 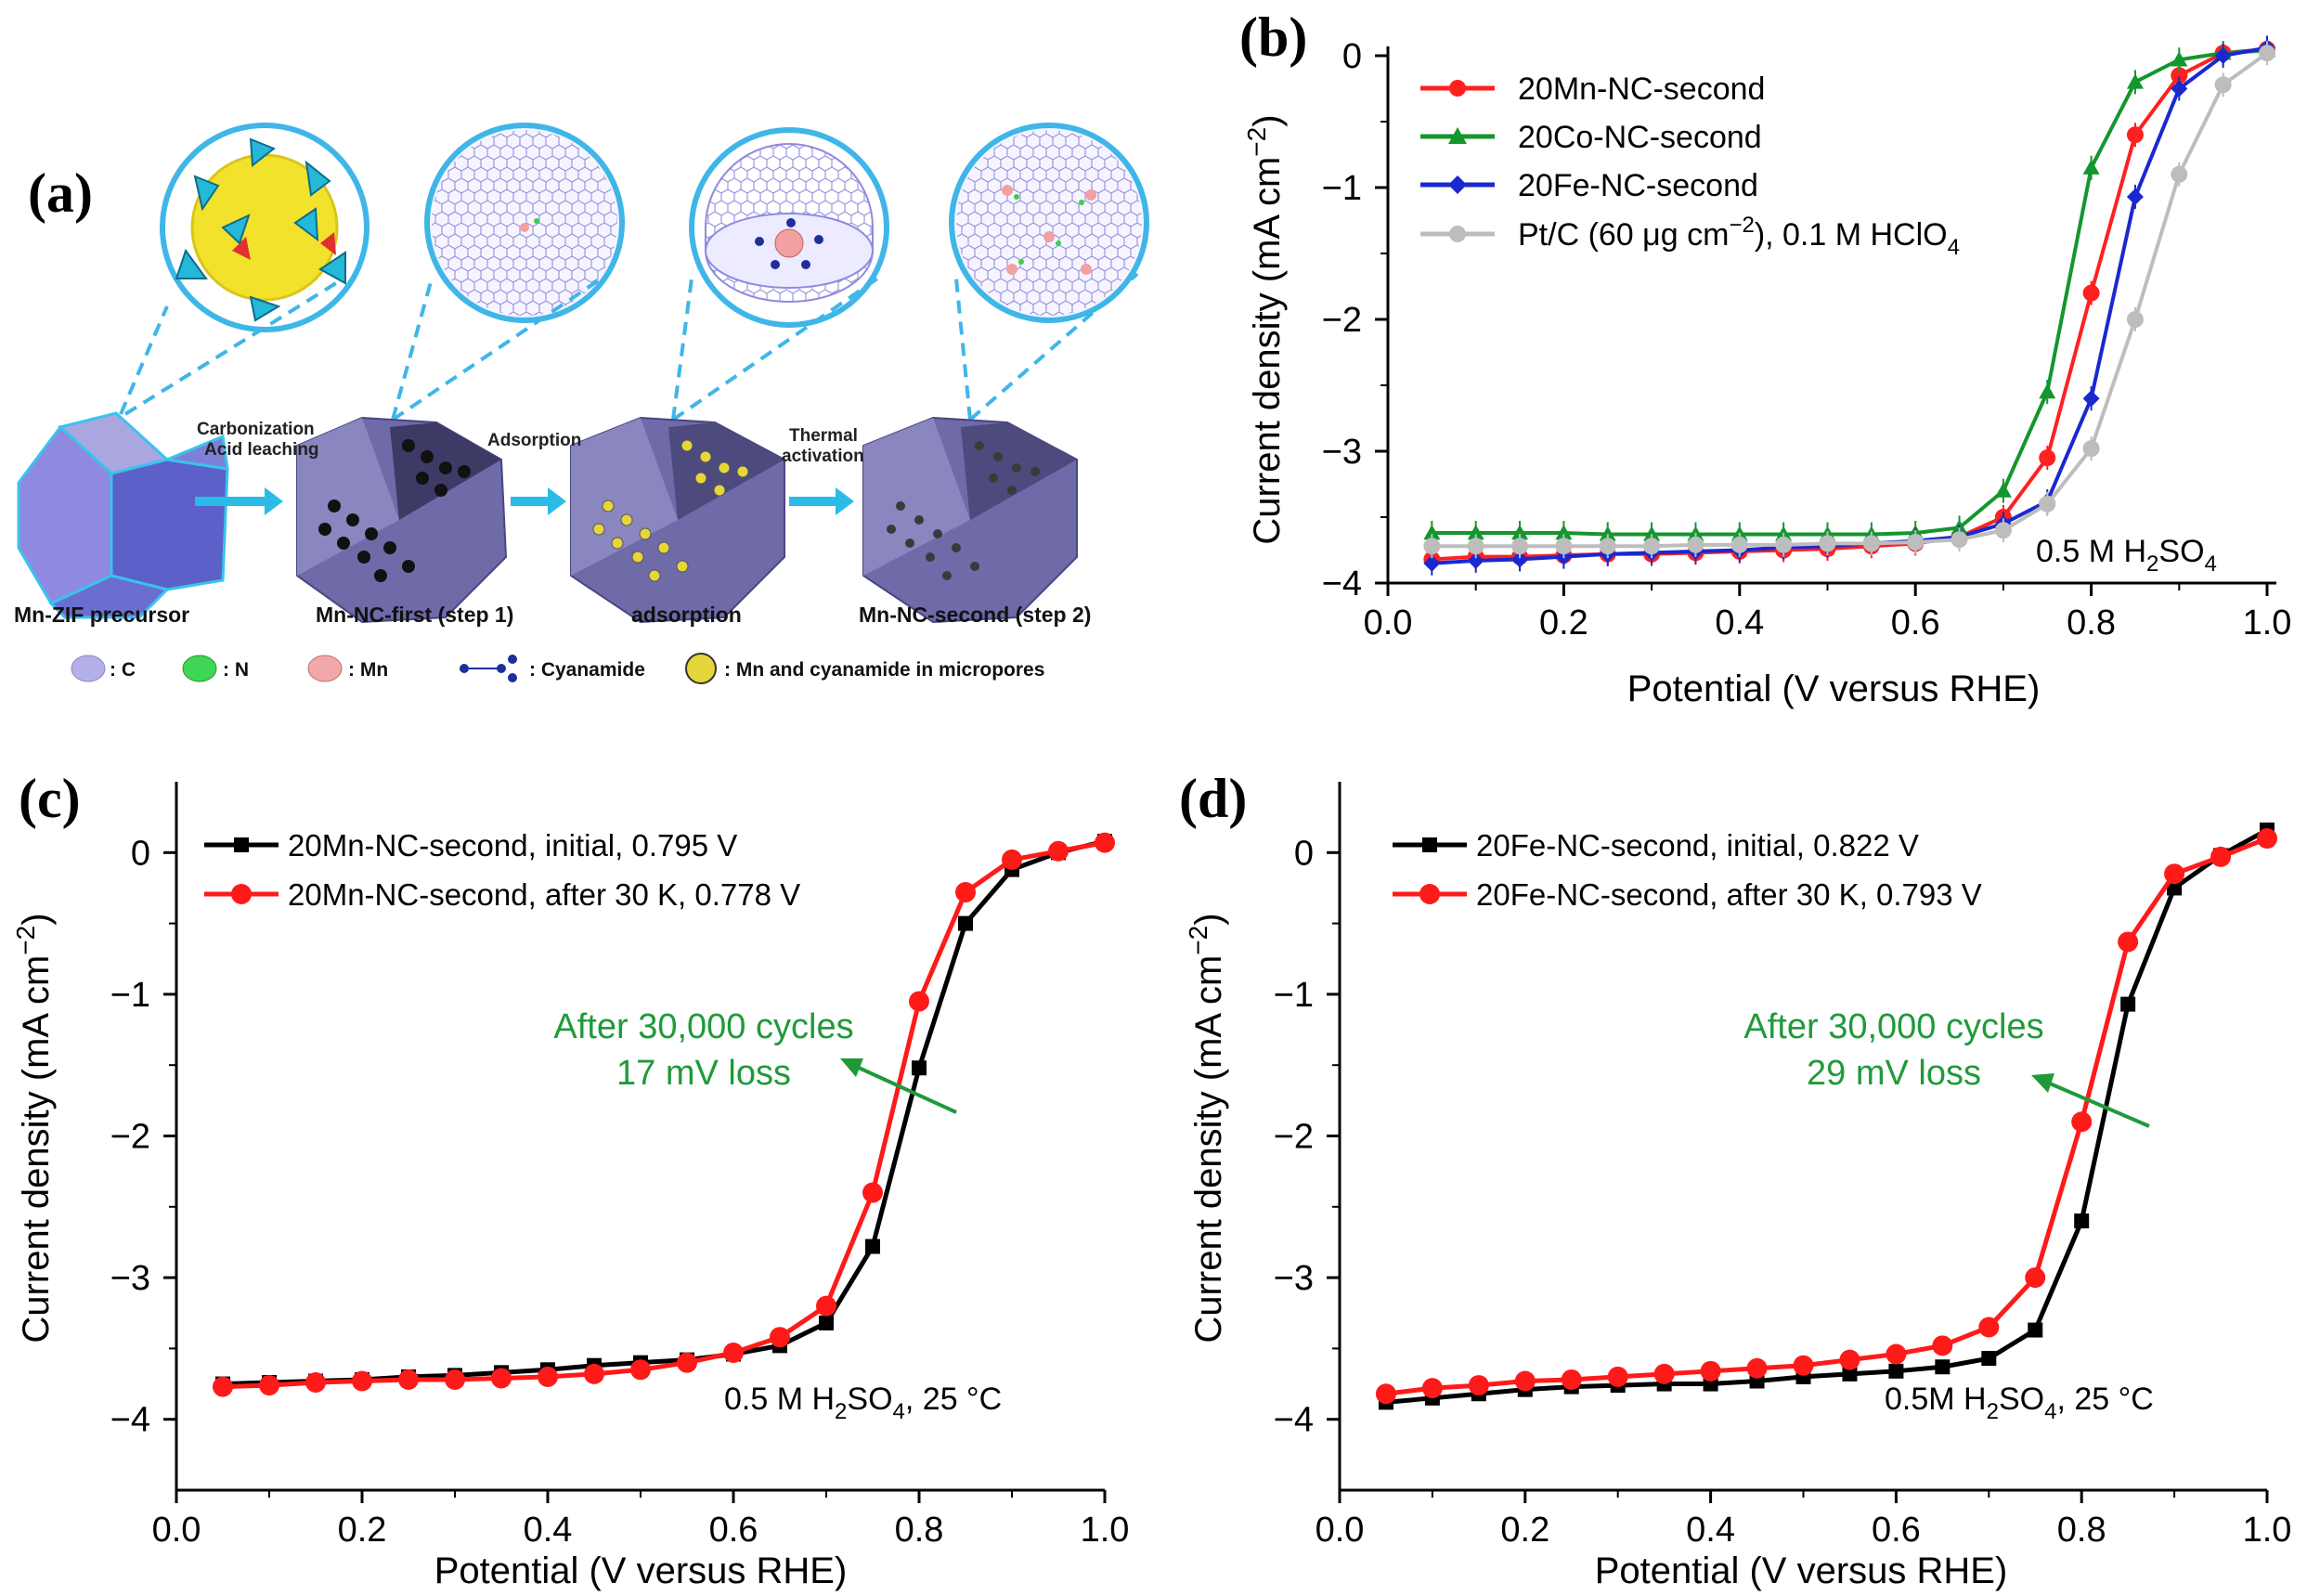 I want to click on step-adsorption: Adsorption, so click(x=534, y=440).